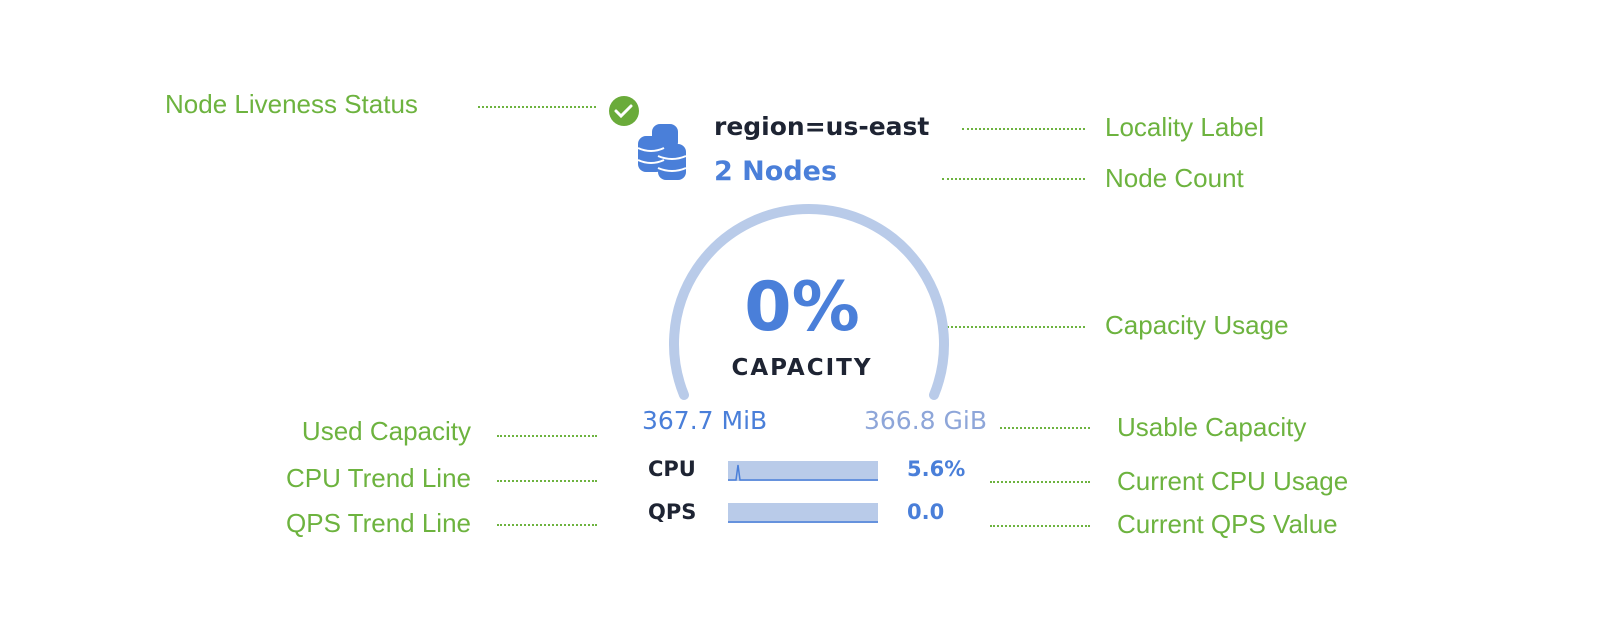 The image size is (1602, 644). Describe the element at coordinates (926, 512) in the screenshot. I see `qps-value: 0.0` at that location.